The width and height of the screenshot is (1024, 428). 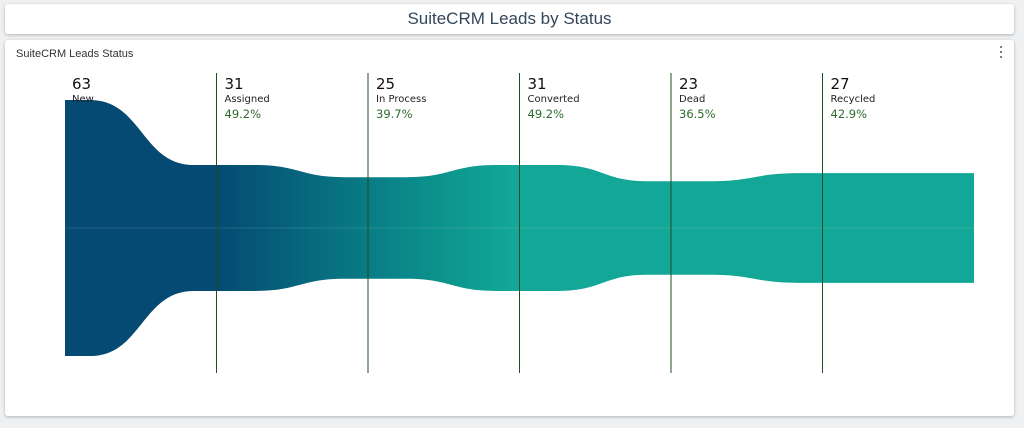 I want to click on stage-name: In Process, so click(x=401, y=99).